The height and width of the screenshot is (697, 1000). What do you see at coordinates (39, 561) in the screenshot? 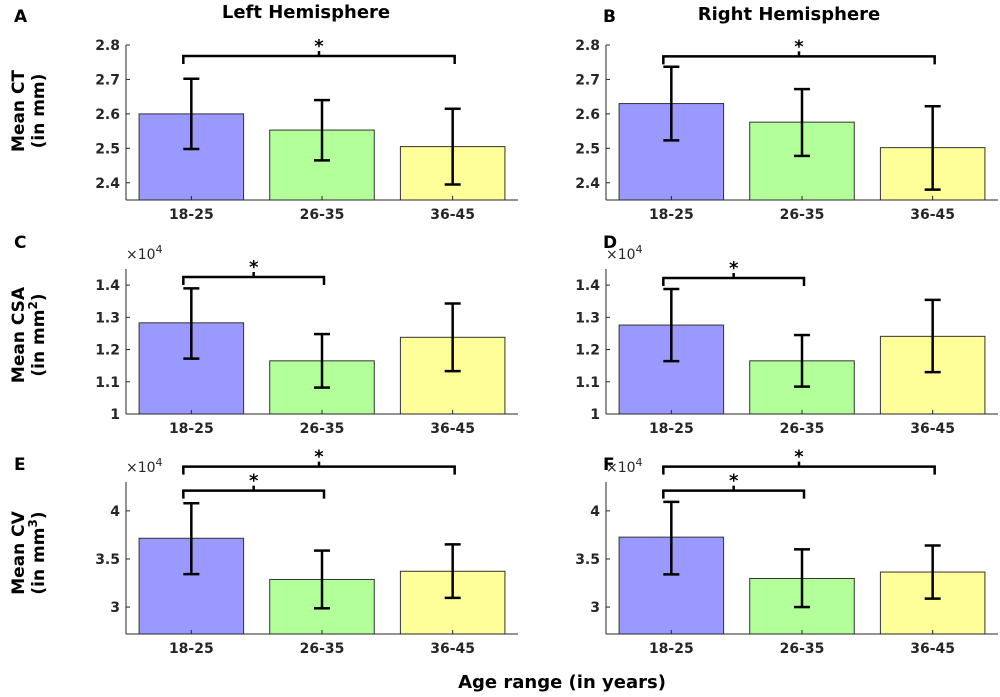
I see `ylabel-cv-line2: (in mm` at bounding box center [39, 561].